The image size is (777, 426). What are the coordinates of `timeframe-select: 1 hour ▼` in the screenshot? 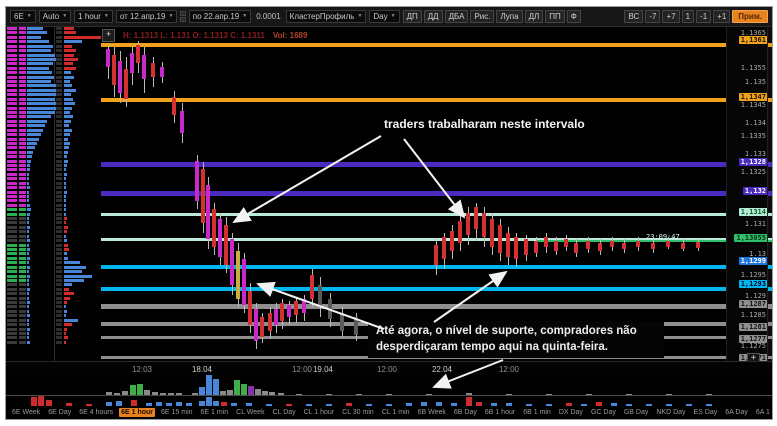 It's located at (93, 16).